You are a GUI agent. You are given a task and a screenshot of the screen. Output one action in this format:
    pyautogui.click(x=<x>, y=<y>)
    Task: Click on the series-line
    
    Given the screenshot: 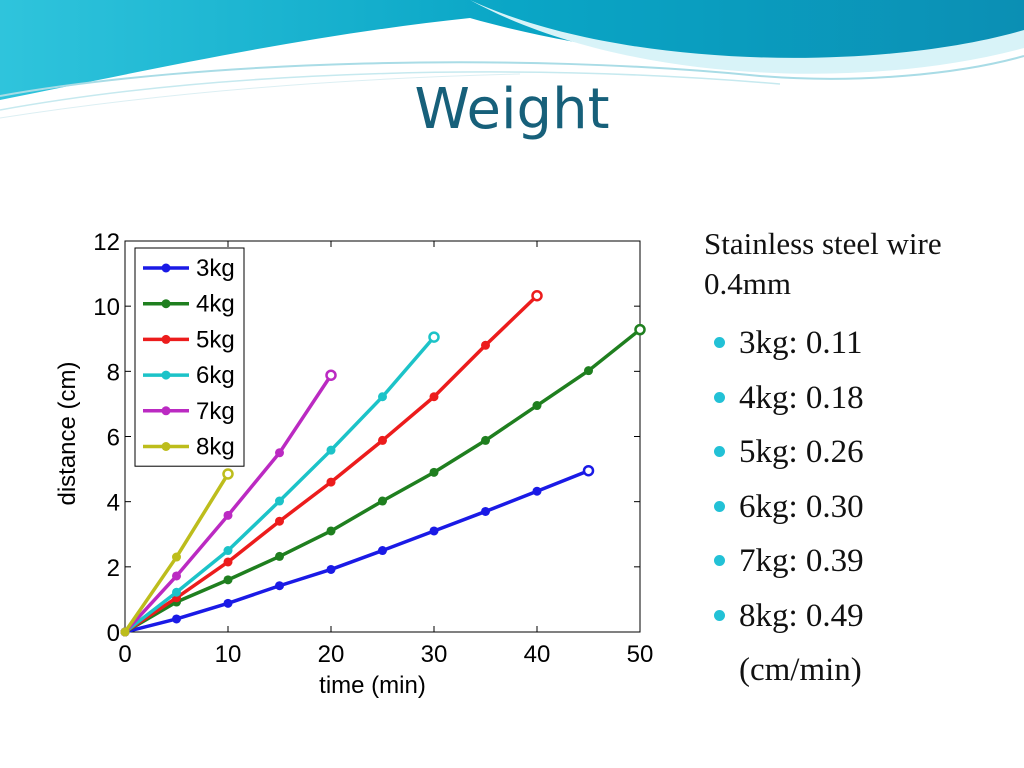 What is the action you would take?
    pyautogui.click(x=357, y=551)
    